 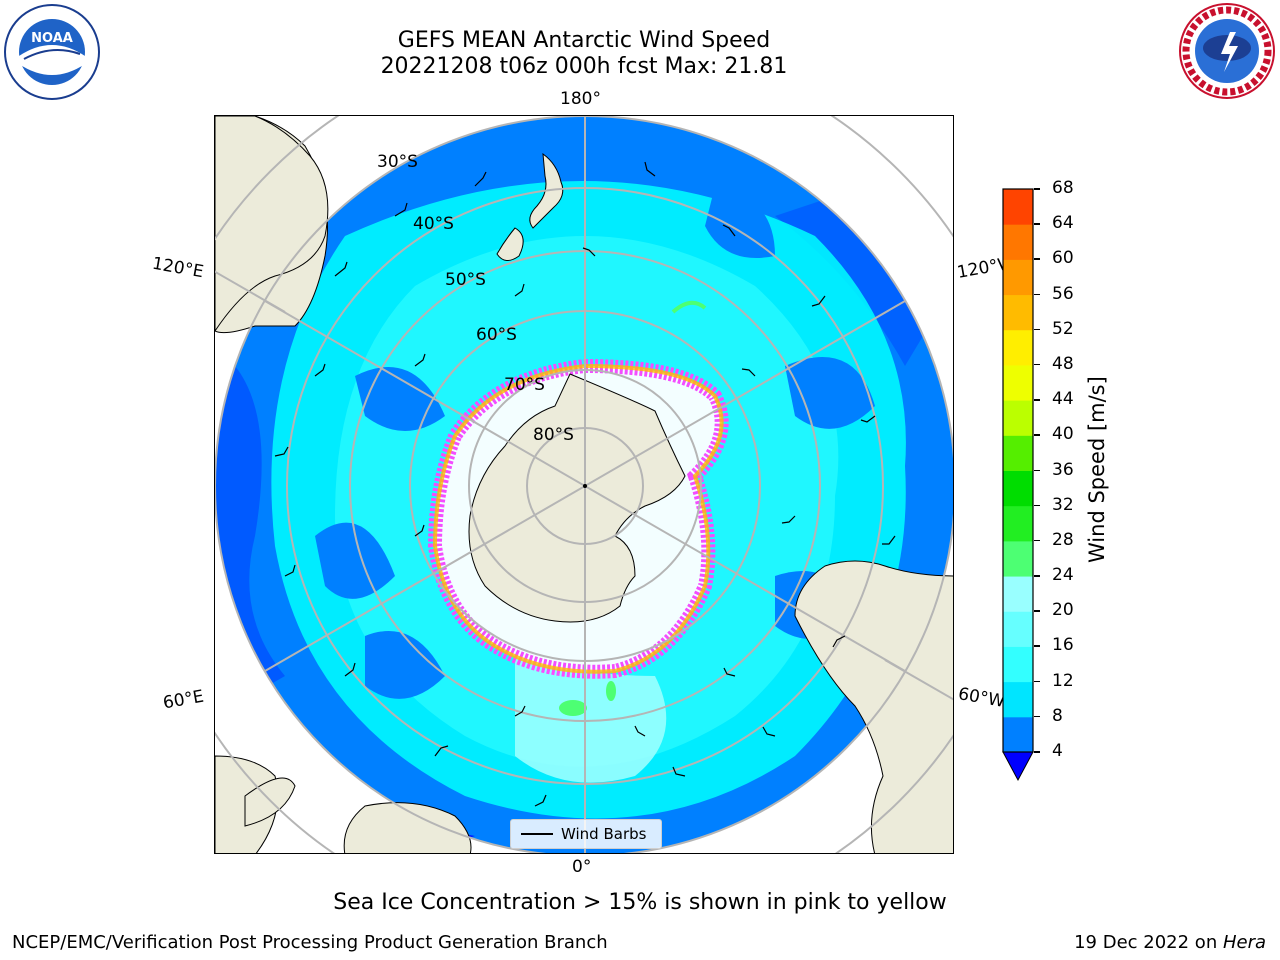 I want to click on lat-label-50s: 50°S, so click(x=465, y=280).